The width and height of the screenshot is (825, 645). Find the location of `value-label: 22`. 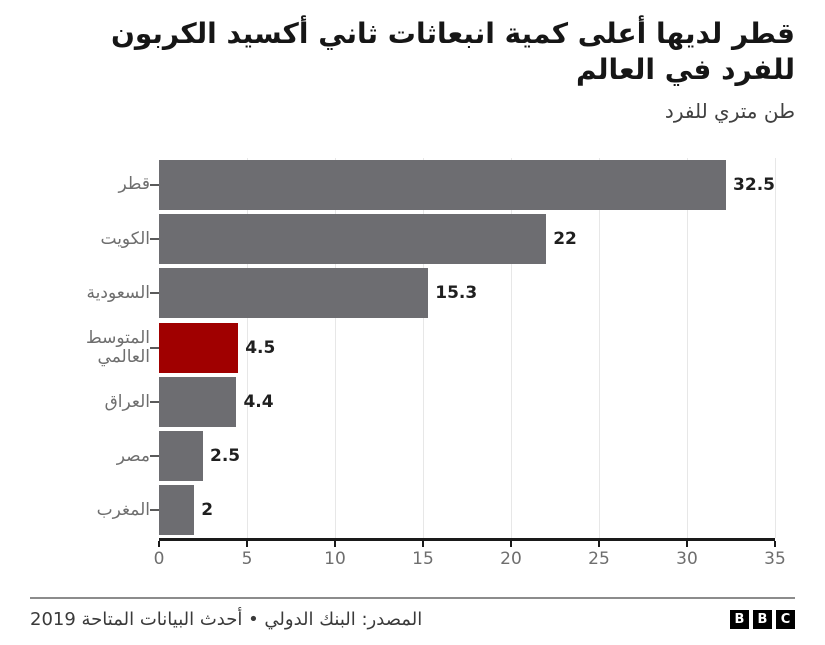

value-label: 22 is located at coordinates (565, 239).